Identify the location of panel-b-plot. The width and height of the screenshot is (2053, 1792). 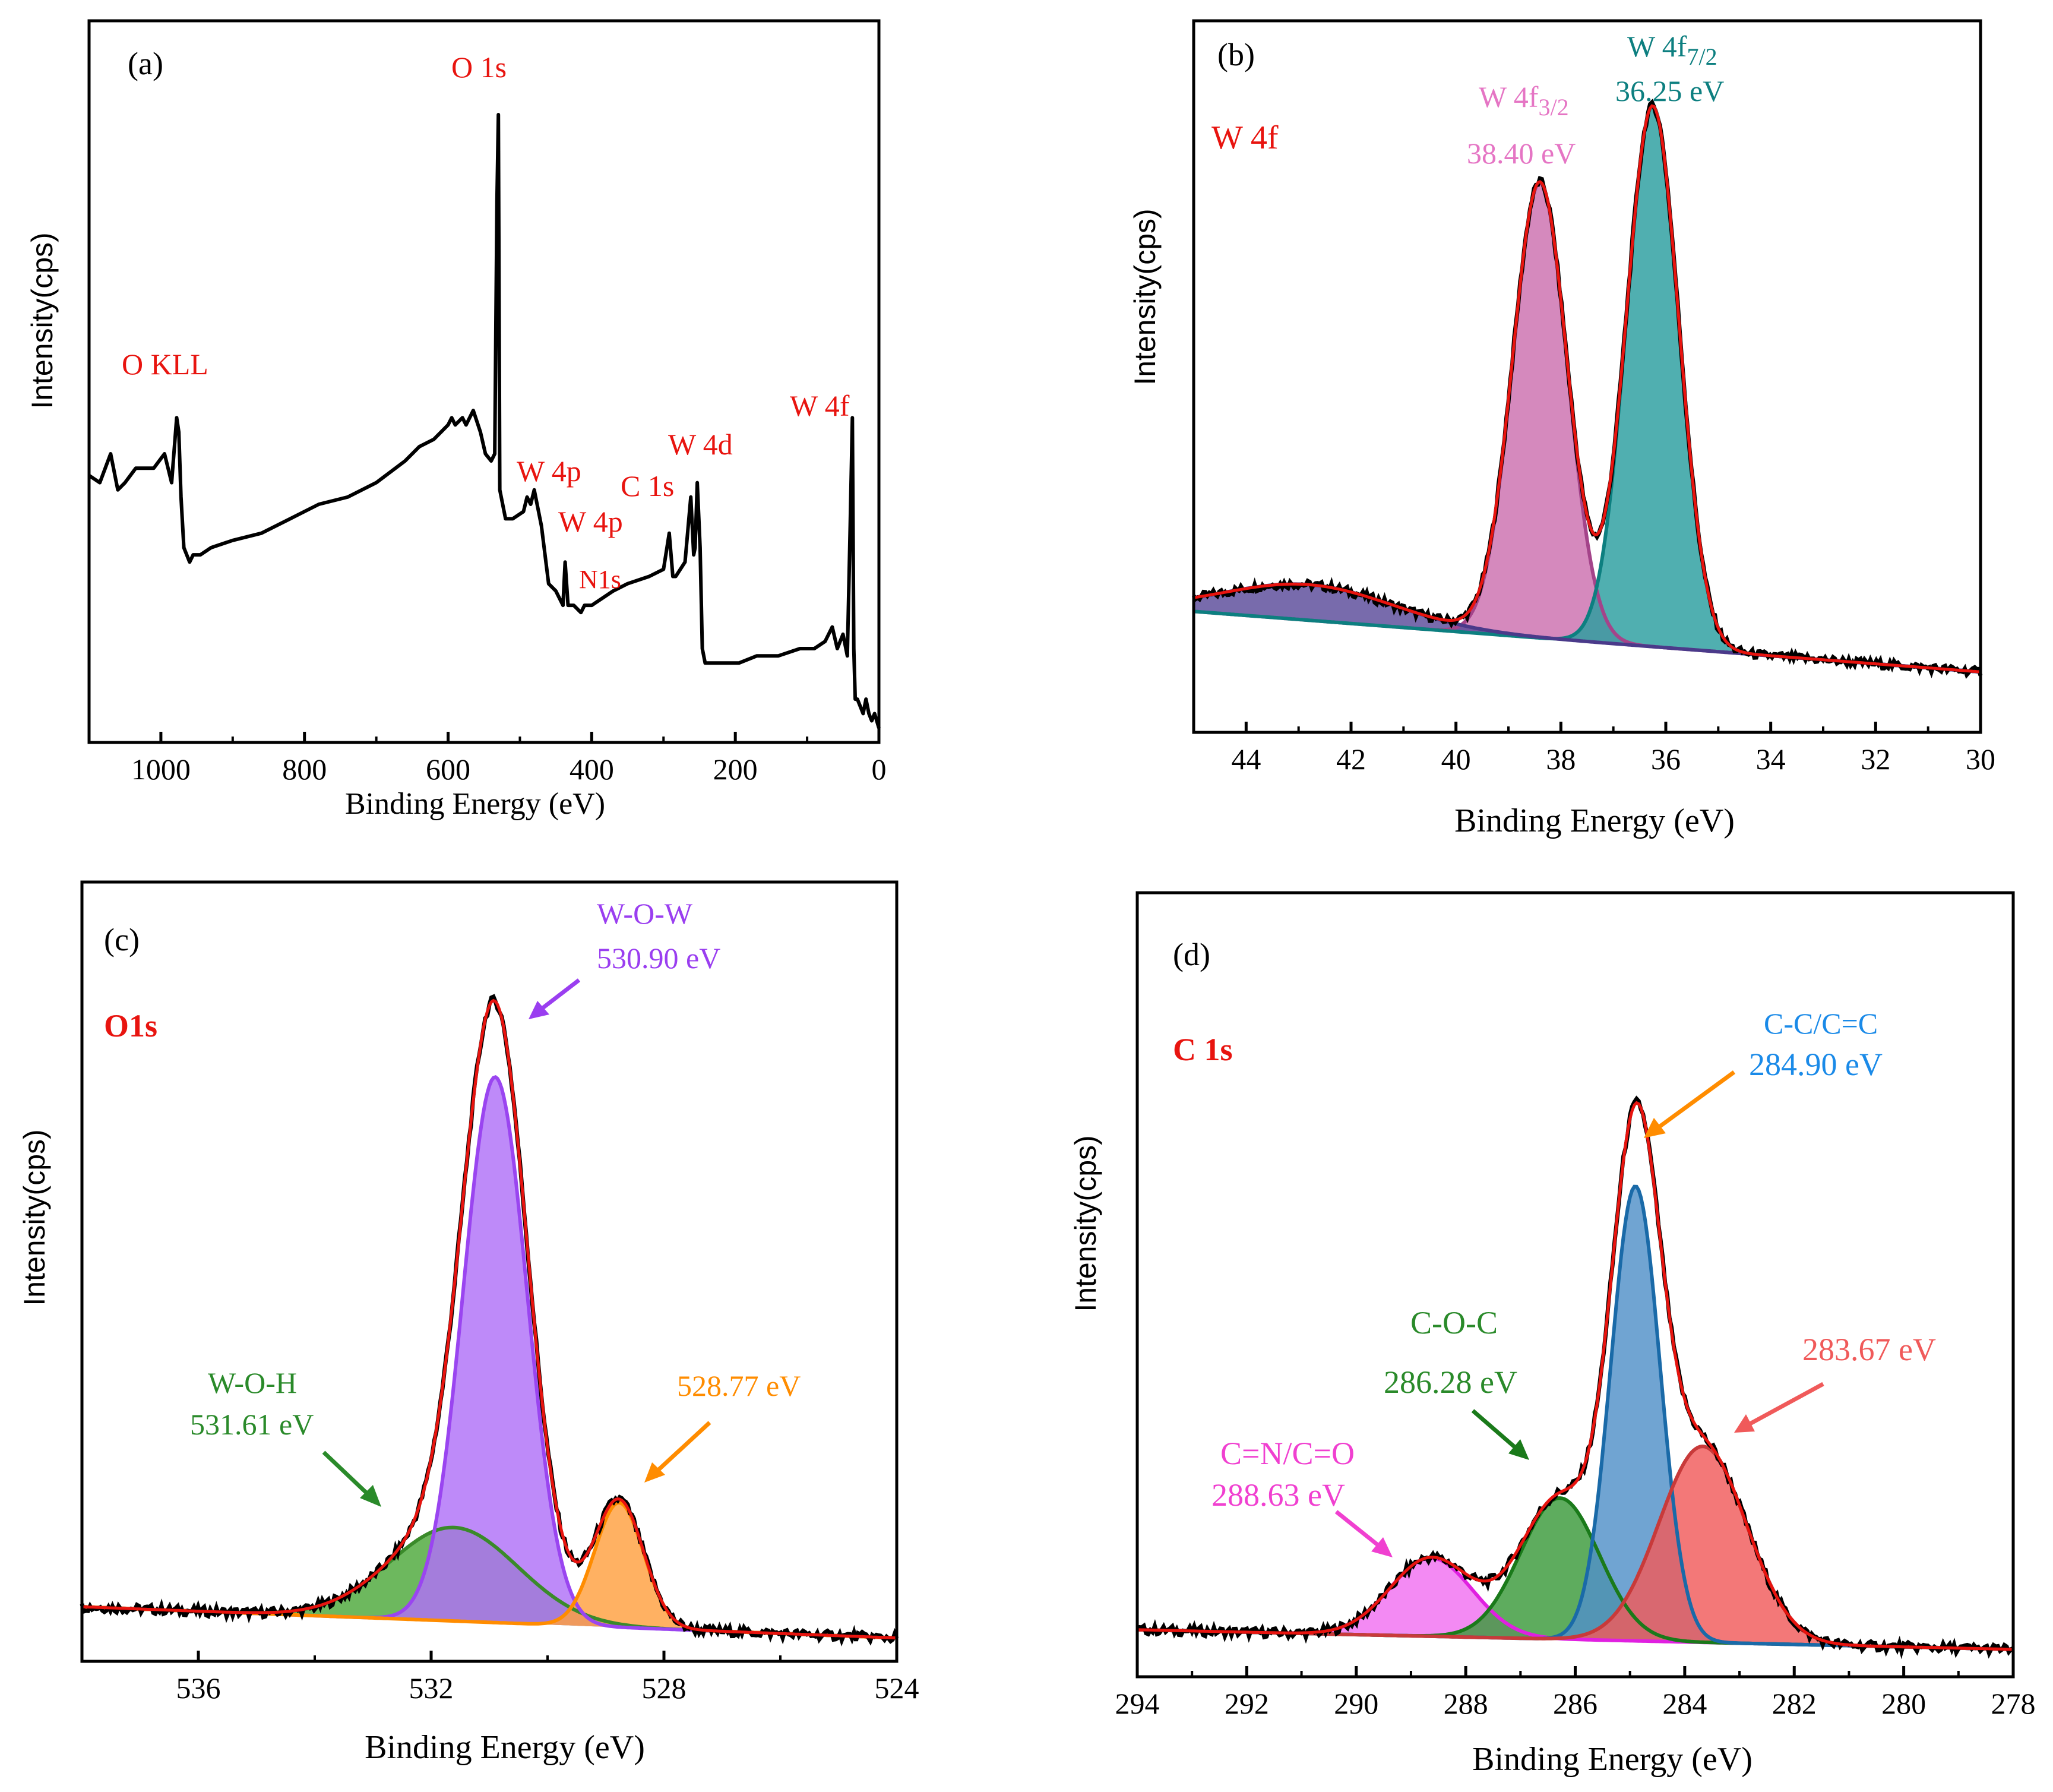
(1587, 389).